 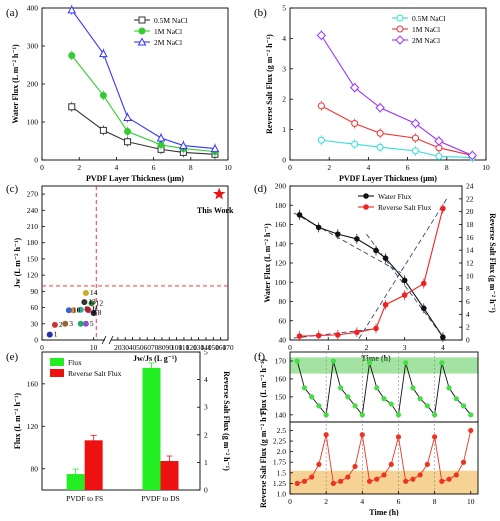 What do you see at coordinates (283, 320) in the screenshot?
I see `y-tick-label: 60` at bounding box center [283, 320].